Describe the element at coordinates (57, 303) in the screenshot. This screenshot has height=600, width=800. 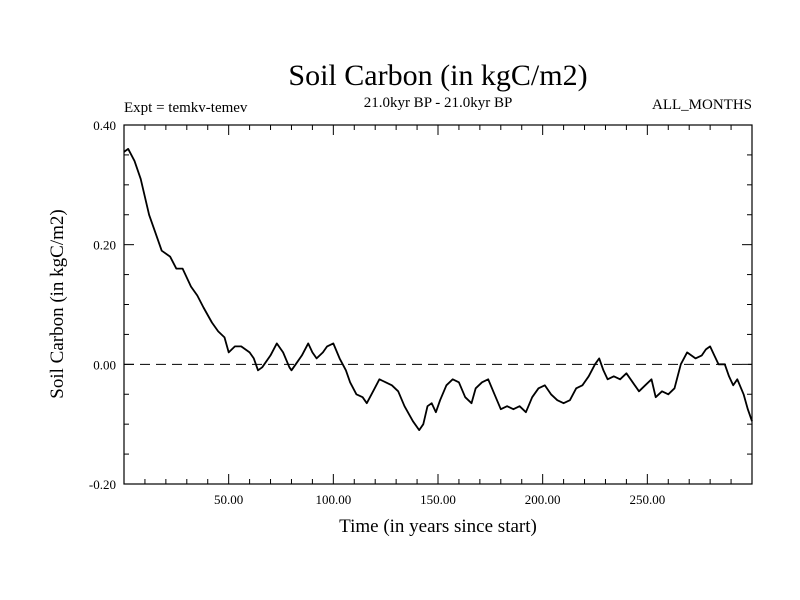
I see `y-axis-label: Soil Carbon (in kgC/m2)` at that location.